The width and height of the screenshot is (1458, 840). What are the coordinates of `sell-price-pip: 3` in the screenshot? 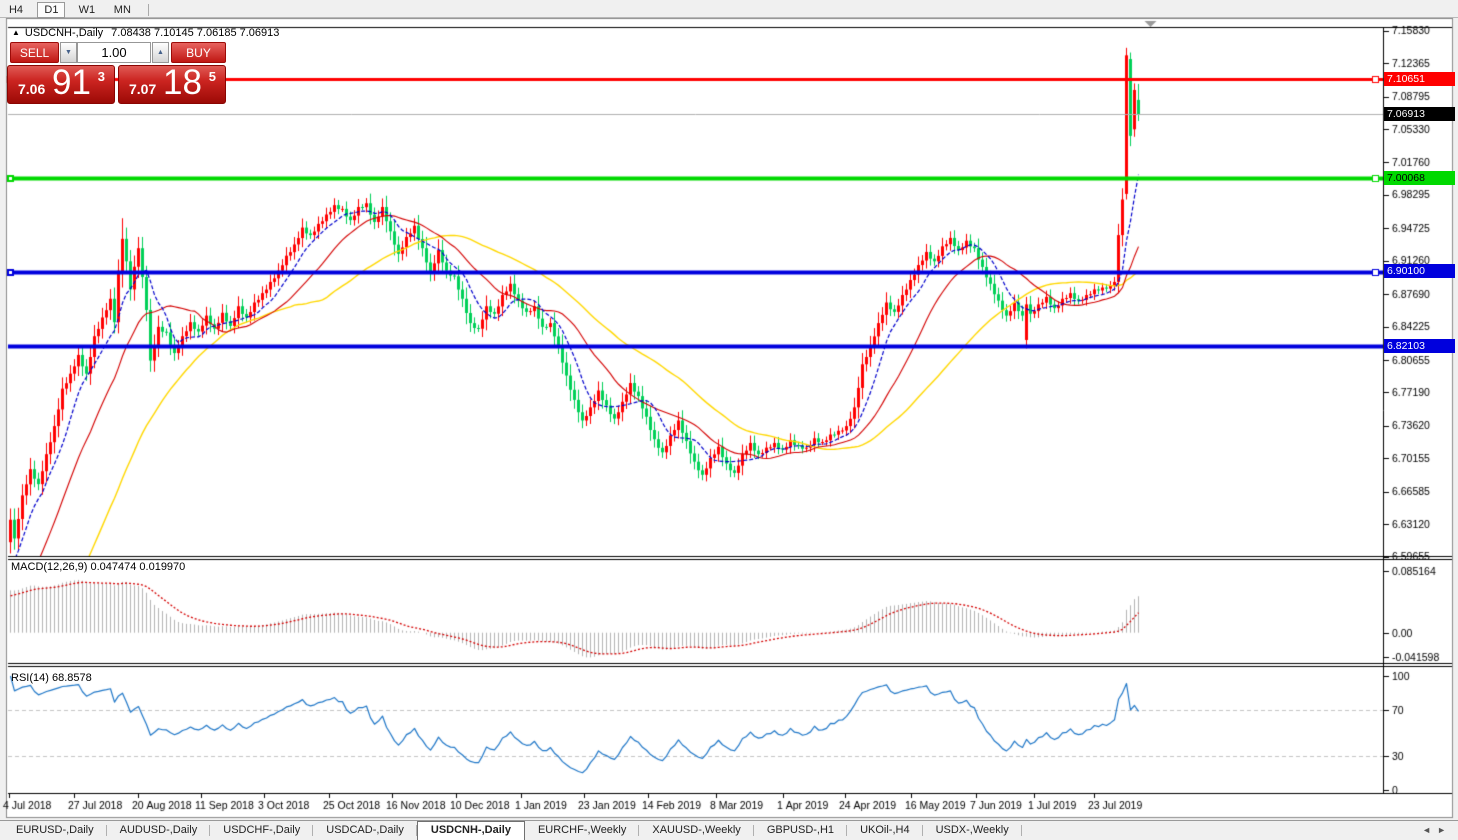 It's located at (101, 76).